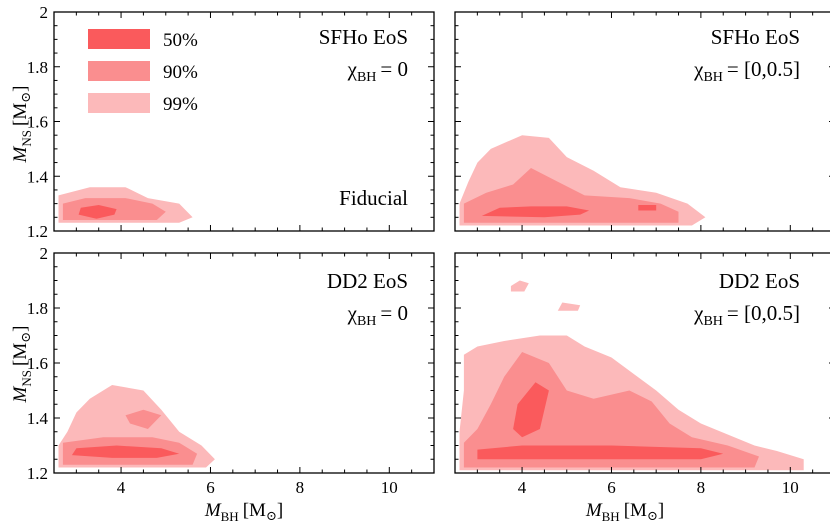 This screenshot has height=526, width=830. What do you see at coordinates (180, 104) in the screenshot?
I see `legend-label-99: 99%` at bounding box center [180, 104].